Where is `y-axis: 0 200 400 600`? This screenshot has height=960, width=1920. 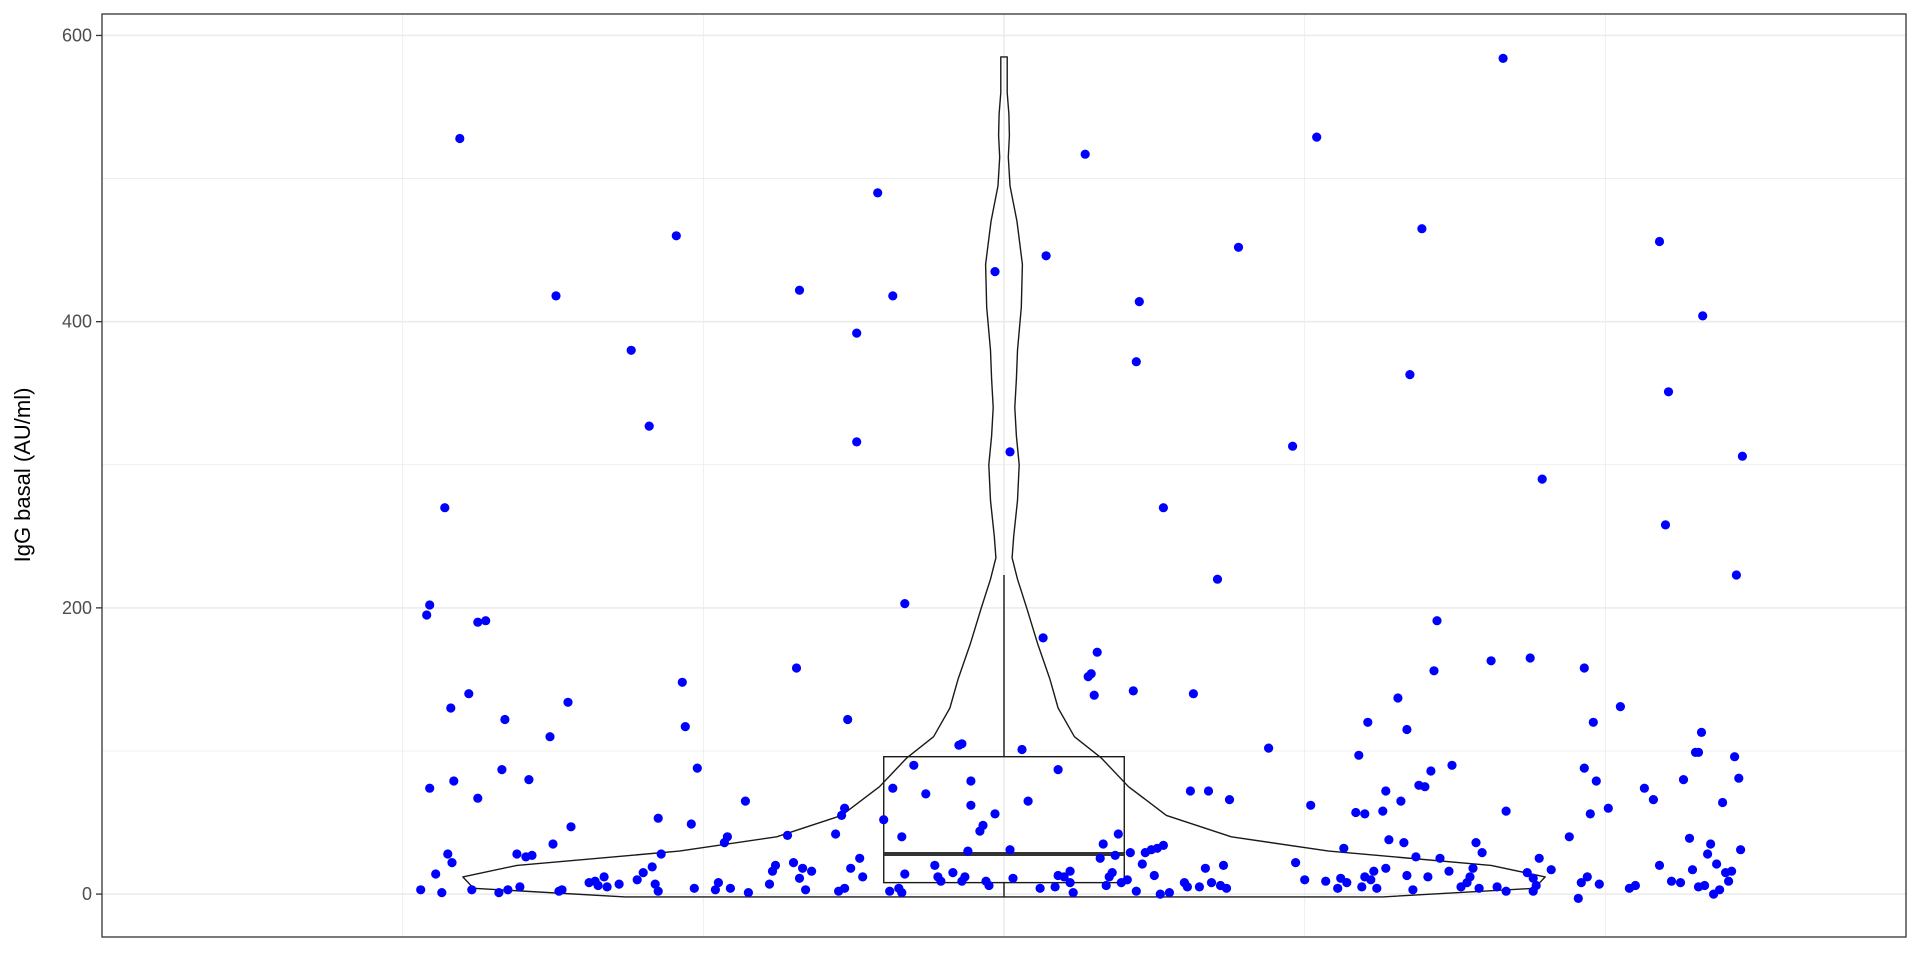 y-axis: 0 200 400 600 is located at coordinates (82, 464).